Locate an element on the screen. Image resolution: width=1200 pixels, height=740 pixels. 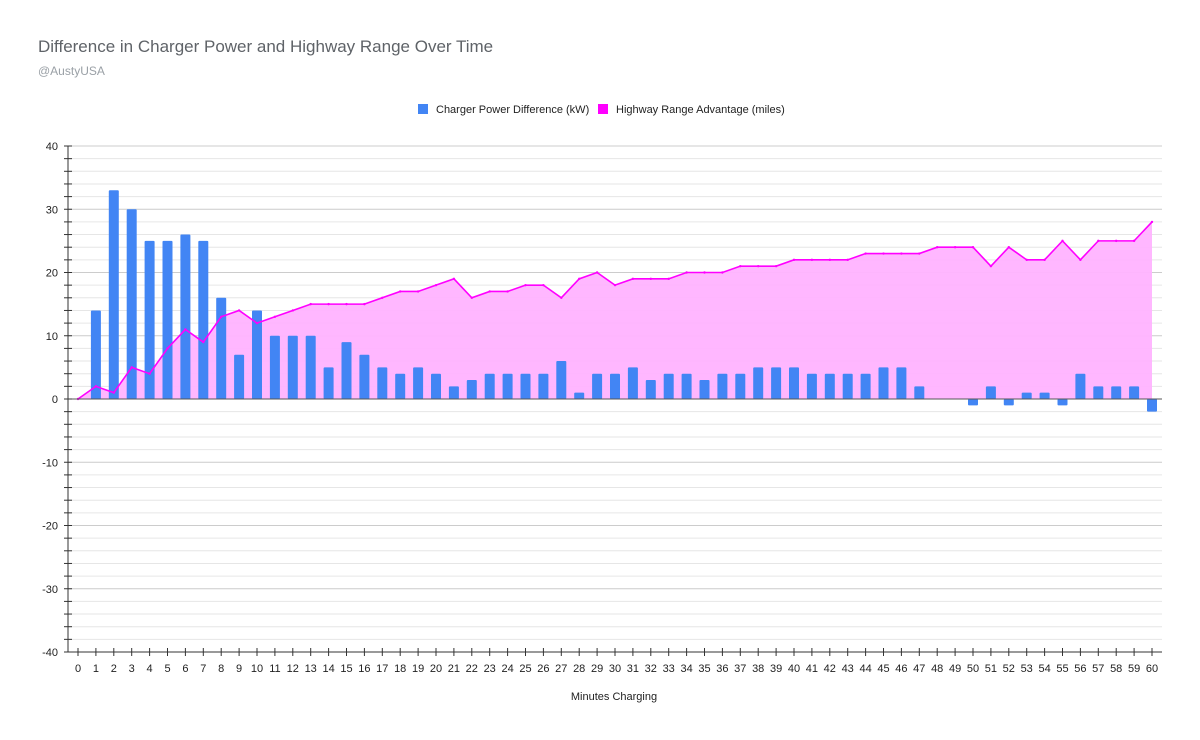
x-tick-label: 60 is located at coordinates (1152, 669).